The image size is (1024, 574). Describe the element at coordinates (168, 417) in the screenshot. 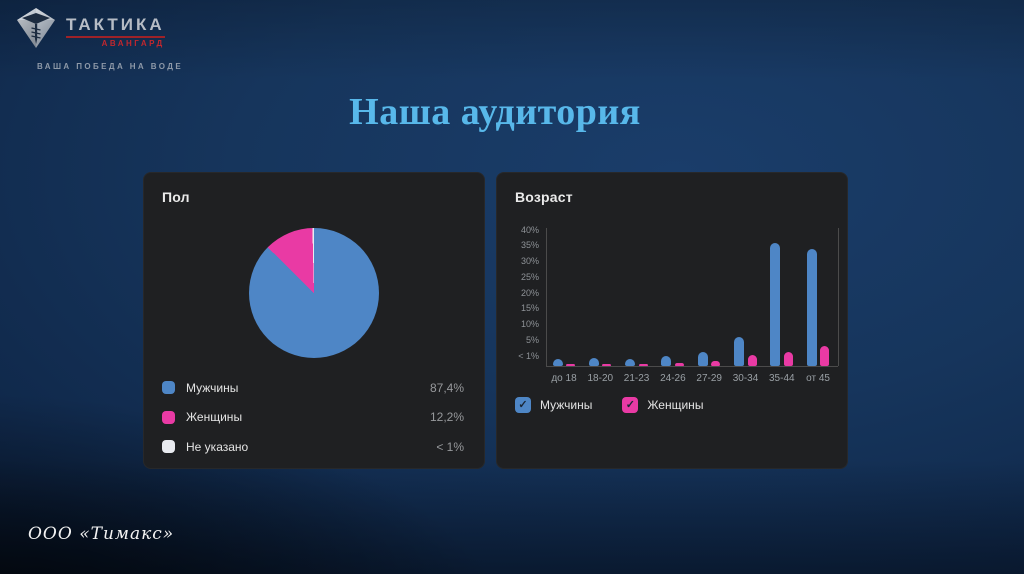

I see `women-swatch-icon` at that location.